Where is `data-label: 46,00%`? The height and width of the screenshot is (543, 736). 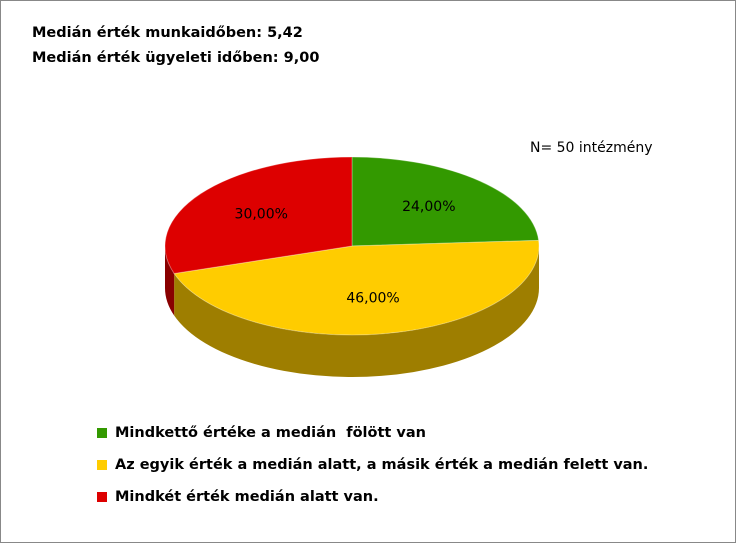
data-label: 46,00% is located at coordinates (372, 298).